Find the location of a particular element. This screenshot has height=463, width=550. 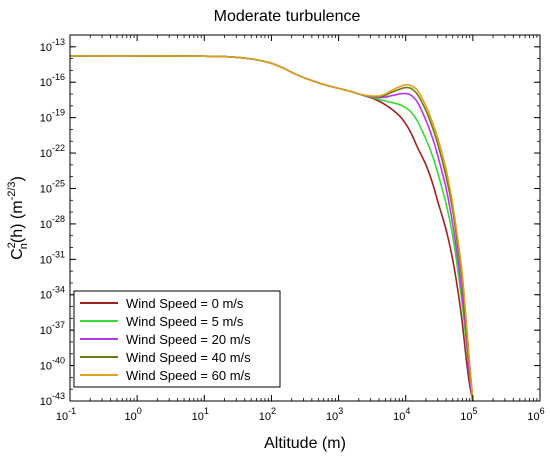

x-tick-label-exp: 3 is located at coordinates (340, 411).